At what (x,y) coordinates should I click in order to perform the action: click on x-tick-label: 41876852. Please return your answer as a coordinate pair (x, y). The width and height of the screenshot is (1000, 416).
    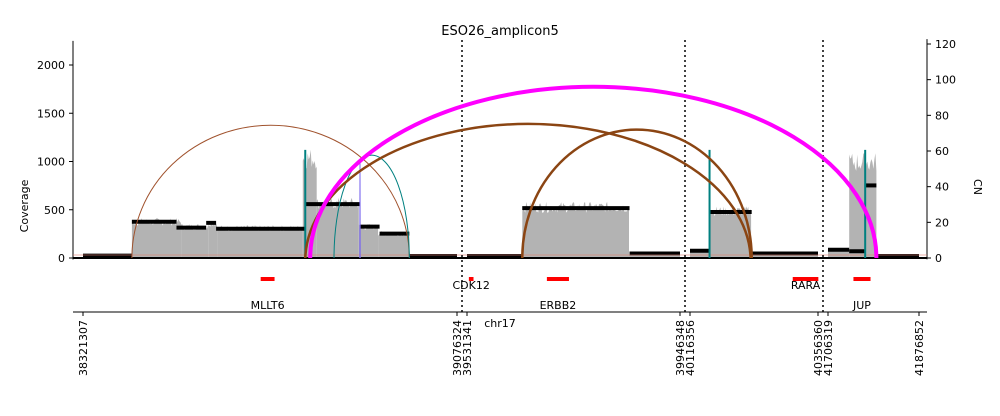
    Looking at the image, I should click on (919, 348).